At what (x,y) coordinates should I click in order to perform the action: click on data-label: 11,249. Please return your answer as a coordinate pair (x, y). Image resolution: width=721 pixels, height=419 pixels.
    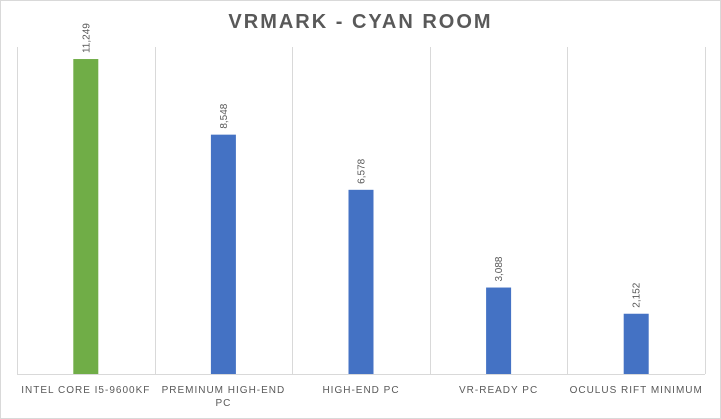
    Looking at the image, I should click on (86, 38).